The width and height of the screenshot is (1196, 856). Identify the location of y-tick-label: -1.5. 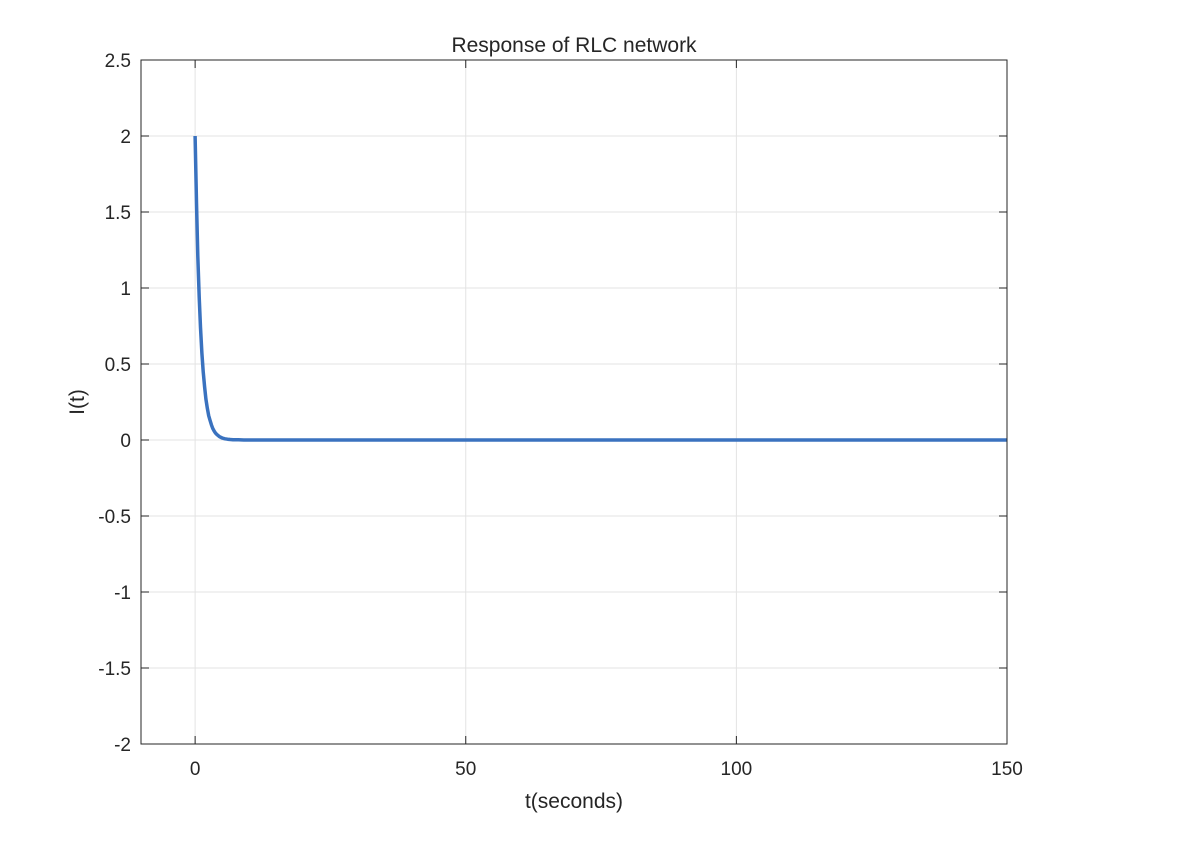
(114, 669).